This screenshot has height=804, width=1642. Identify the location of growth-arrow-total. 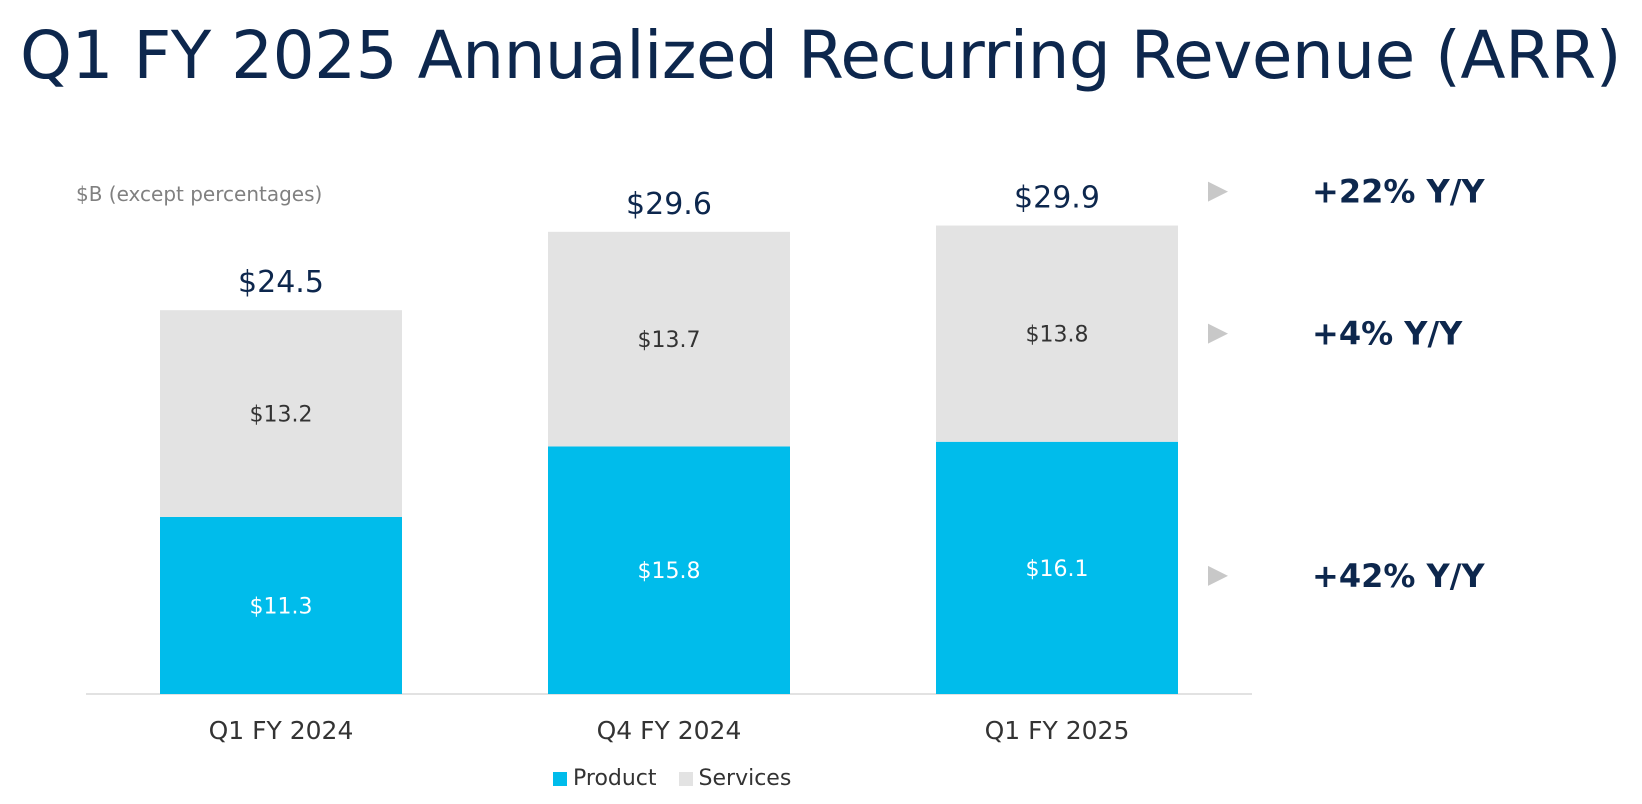
(1218, 191).